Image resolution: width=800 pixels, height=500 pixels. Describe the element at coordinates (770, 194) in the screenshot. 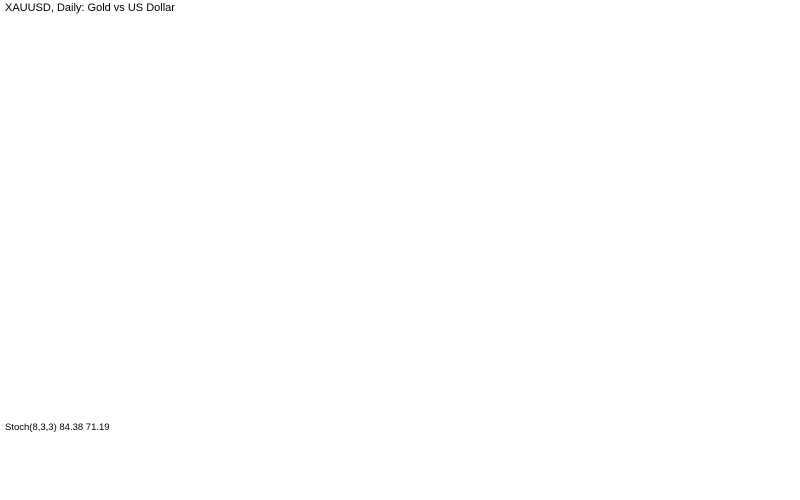

I see `price-tick-label: 2434.13` at that location.